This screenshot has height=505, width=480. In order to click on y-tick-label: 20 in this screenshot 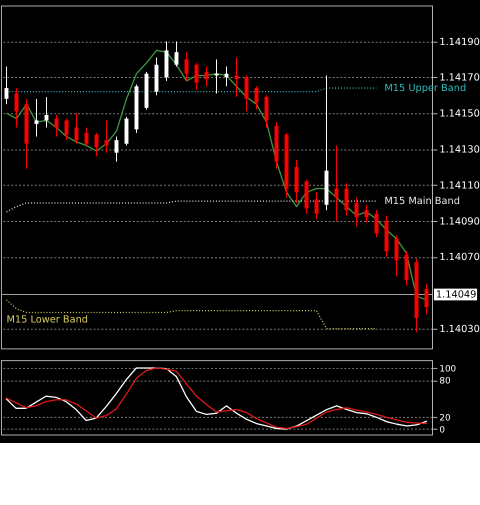, I will do `click(445, 418)`.